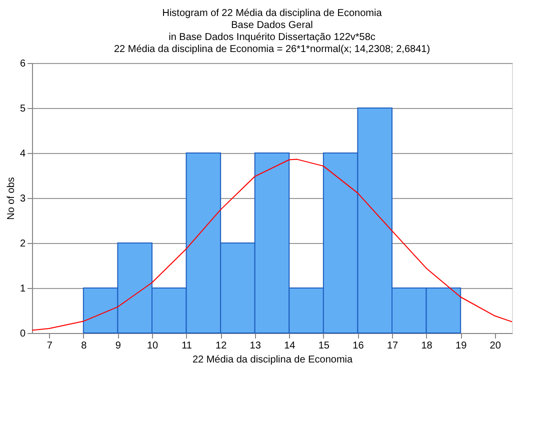 Image resolution: width=553 pixels, height=421 pixels. I want to click on y-tick-label: 6, so click(23, 64).